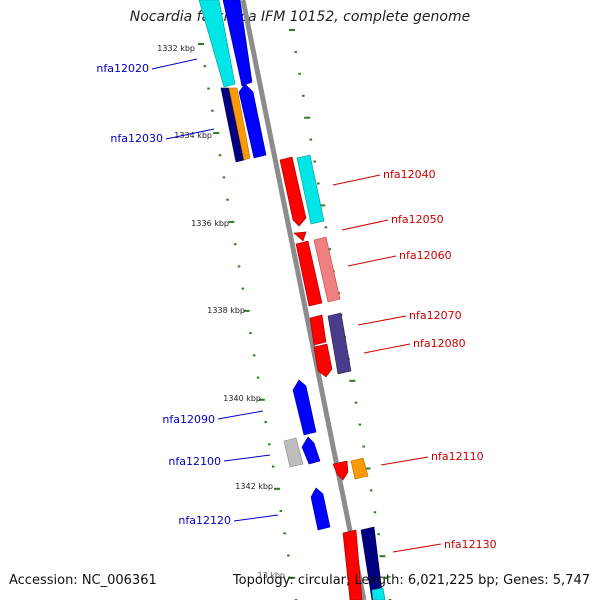 The width and height of the screenshot is (600, 600). Describe the element at coordinates (359, 468) in the screenshot. I see `gene-orange-nfa12110` at that location.